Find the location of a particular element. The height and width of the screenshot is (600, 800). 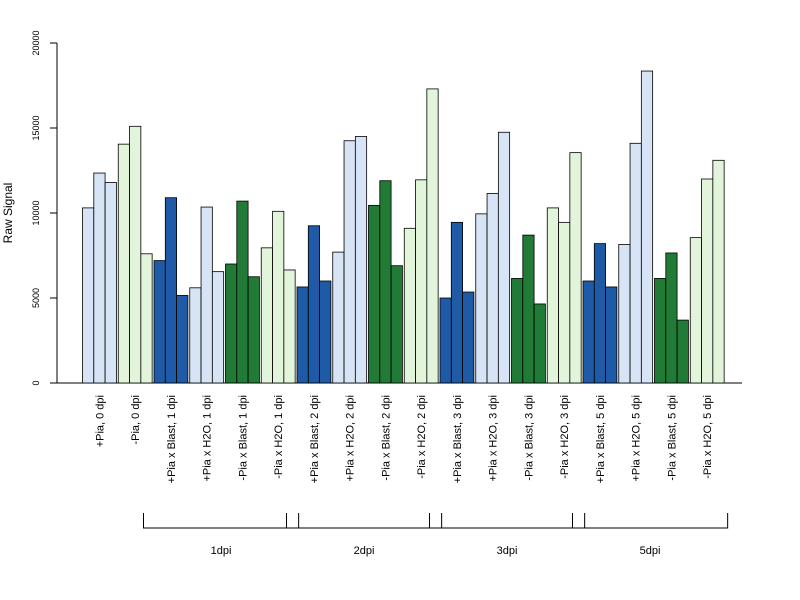

x-tick-label: -Pia x Blast, 3 dpi is located at coordinates (529, 438).